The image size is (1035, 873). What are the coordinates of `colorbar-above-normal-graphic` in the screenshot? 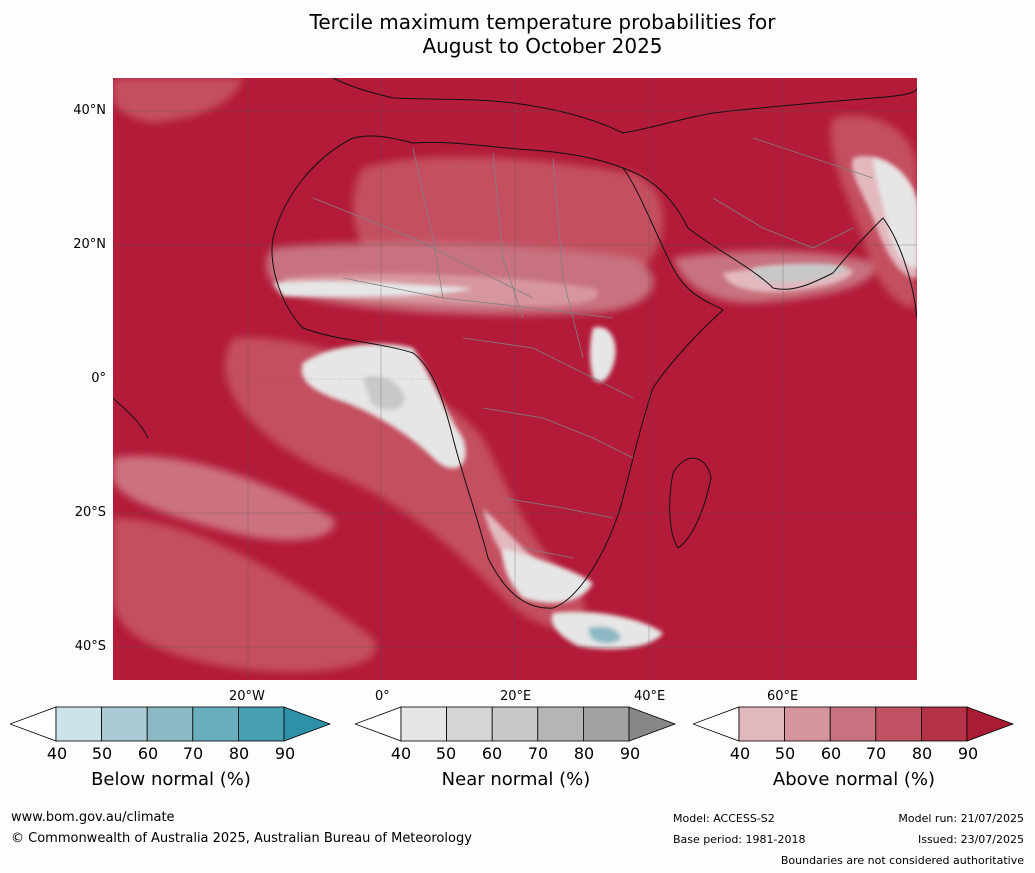 It's located at (854, 724).